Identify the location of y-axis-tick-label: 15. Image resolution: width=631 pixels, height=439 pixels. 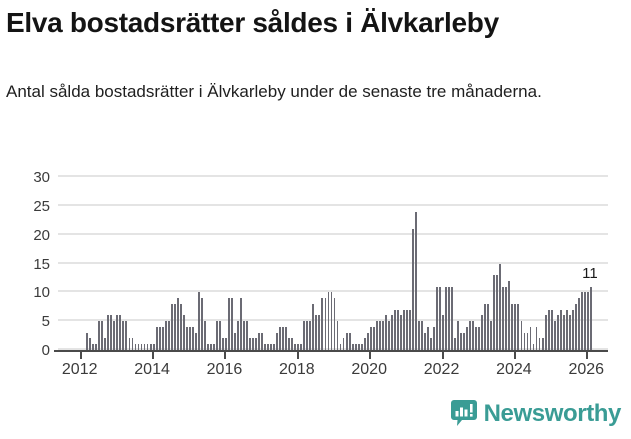
(41, 264).